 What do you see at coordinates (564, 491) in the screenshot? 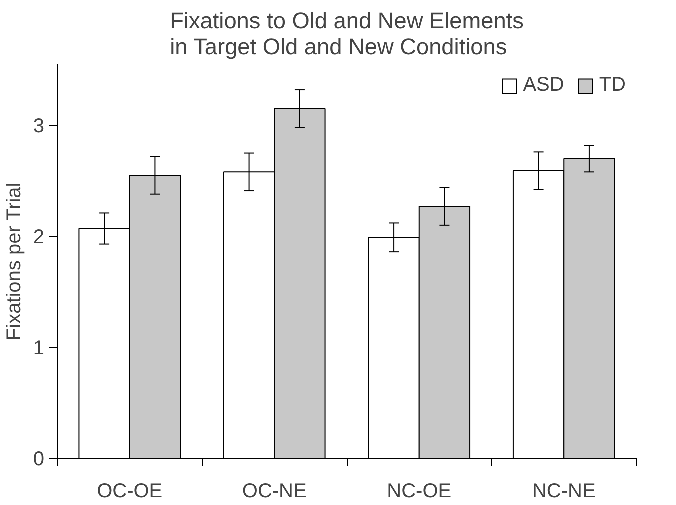
I see `x-tick-label: NC-NE` at bounding box center [564, 491].